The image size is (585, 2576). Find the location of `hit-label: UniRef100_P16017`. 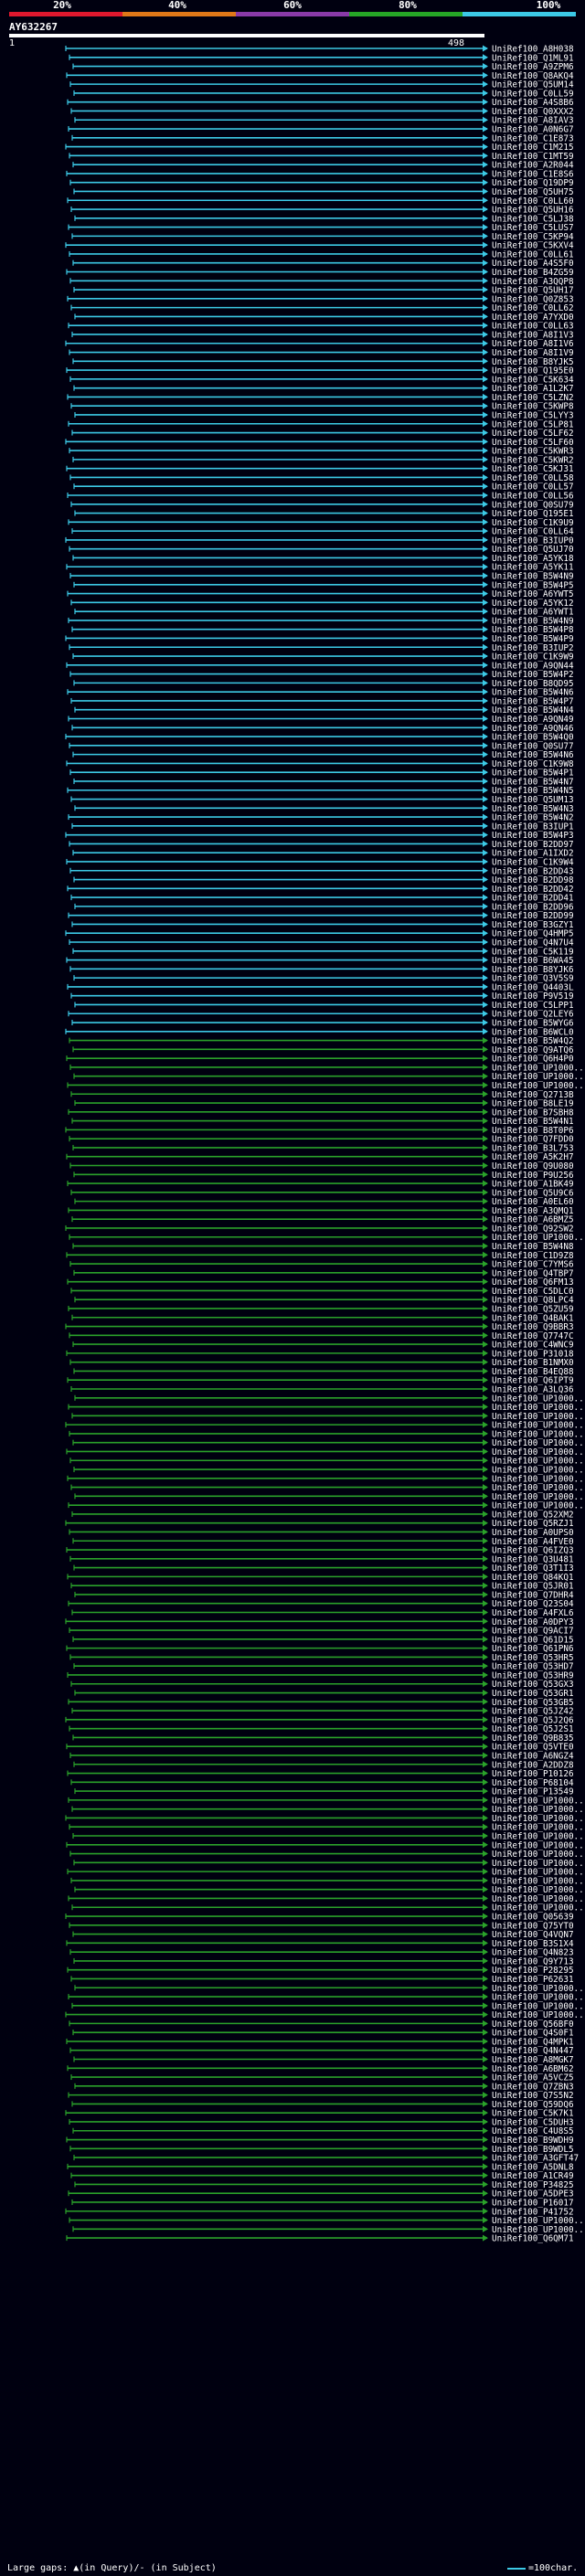

hit-label: UniRef100_P16017 is located at coordinates (533, 2203).